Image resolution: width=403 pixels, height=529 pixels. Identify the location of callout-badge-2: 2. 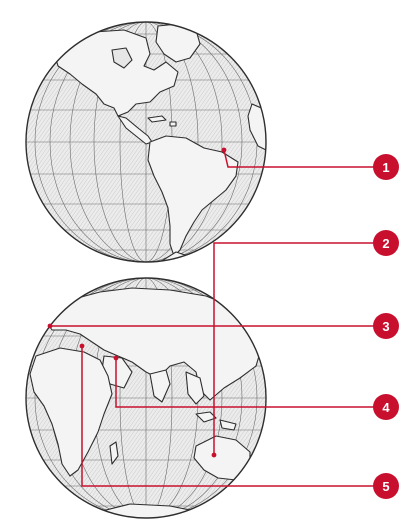
(386, 243).